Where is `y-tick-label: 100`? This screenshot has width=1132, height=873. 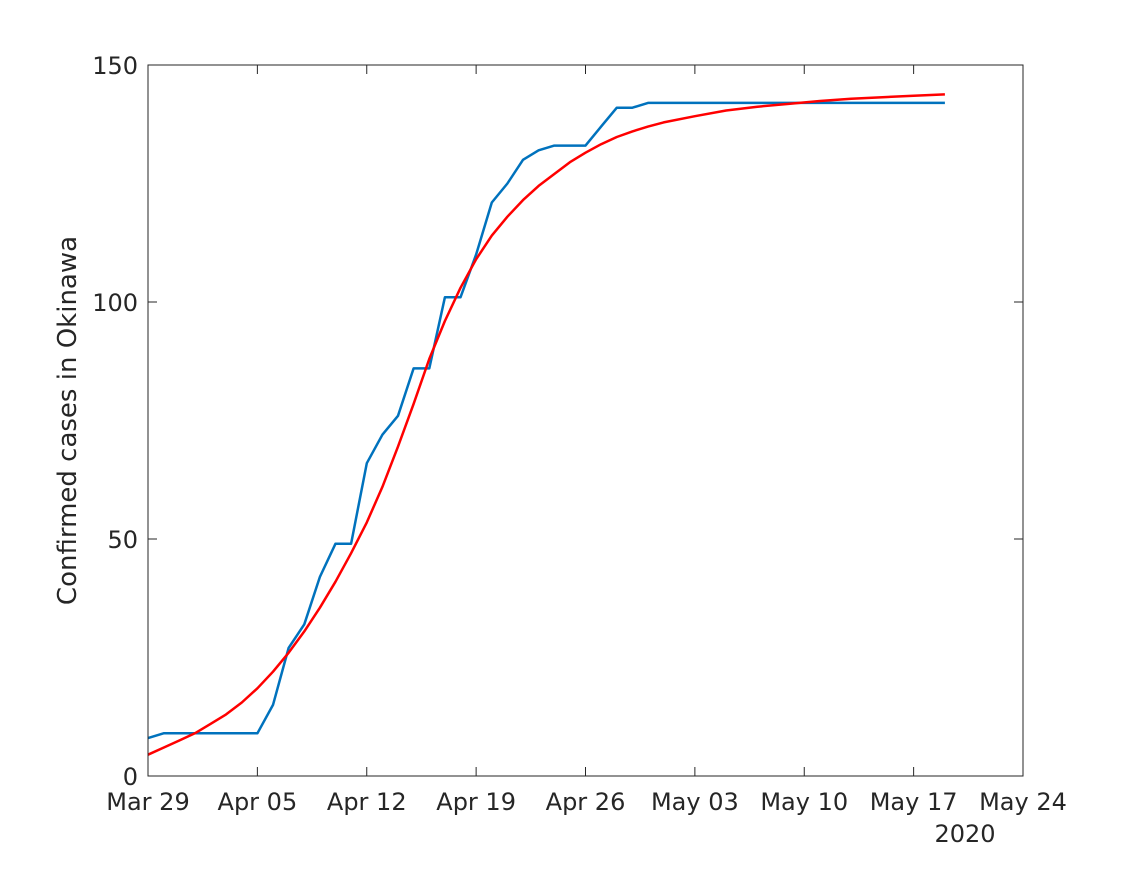
y-tick-label: 100 is located at coordinates (115, 303).